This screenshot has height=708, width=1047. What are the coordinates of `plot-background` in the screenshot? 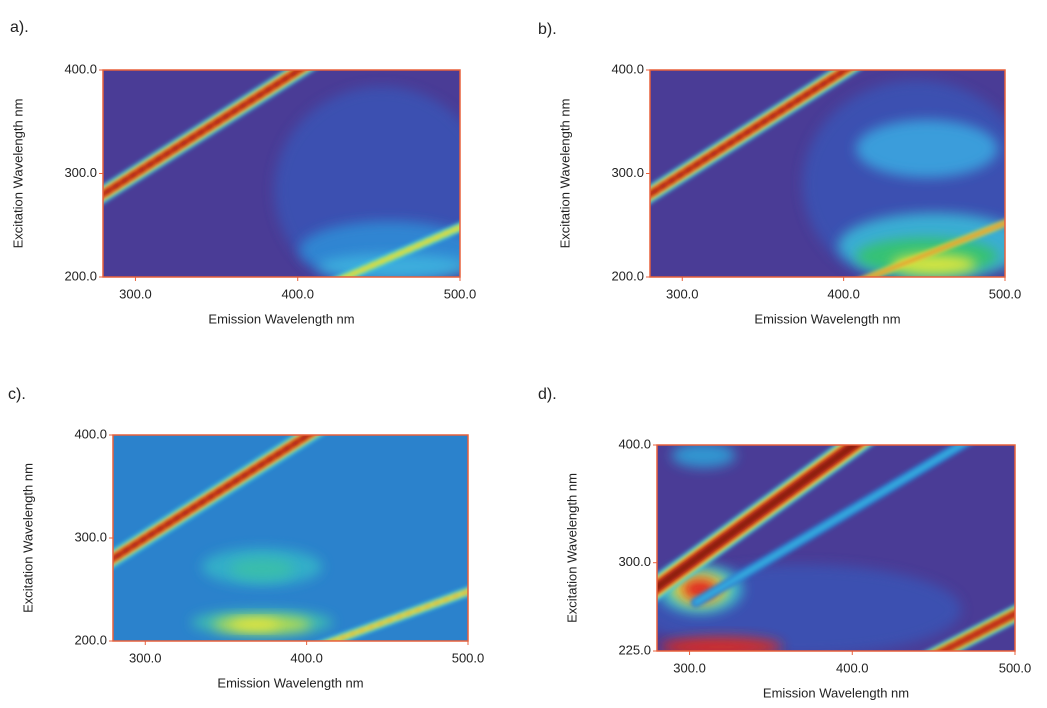 It's located at (290, 538).